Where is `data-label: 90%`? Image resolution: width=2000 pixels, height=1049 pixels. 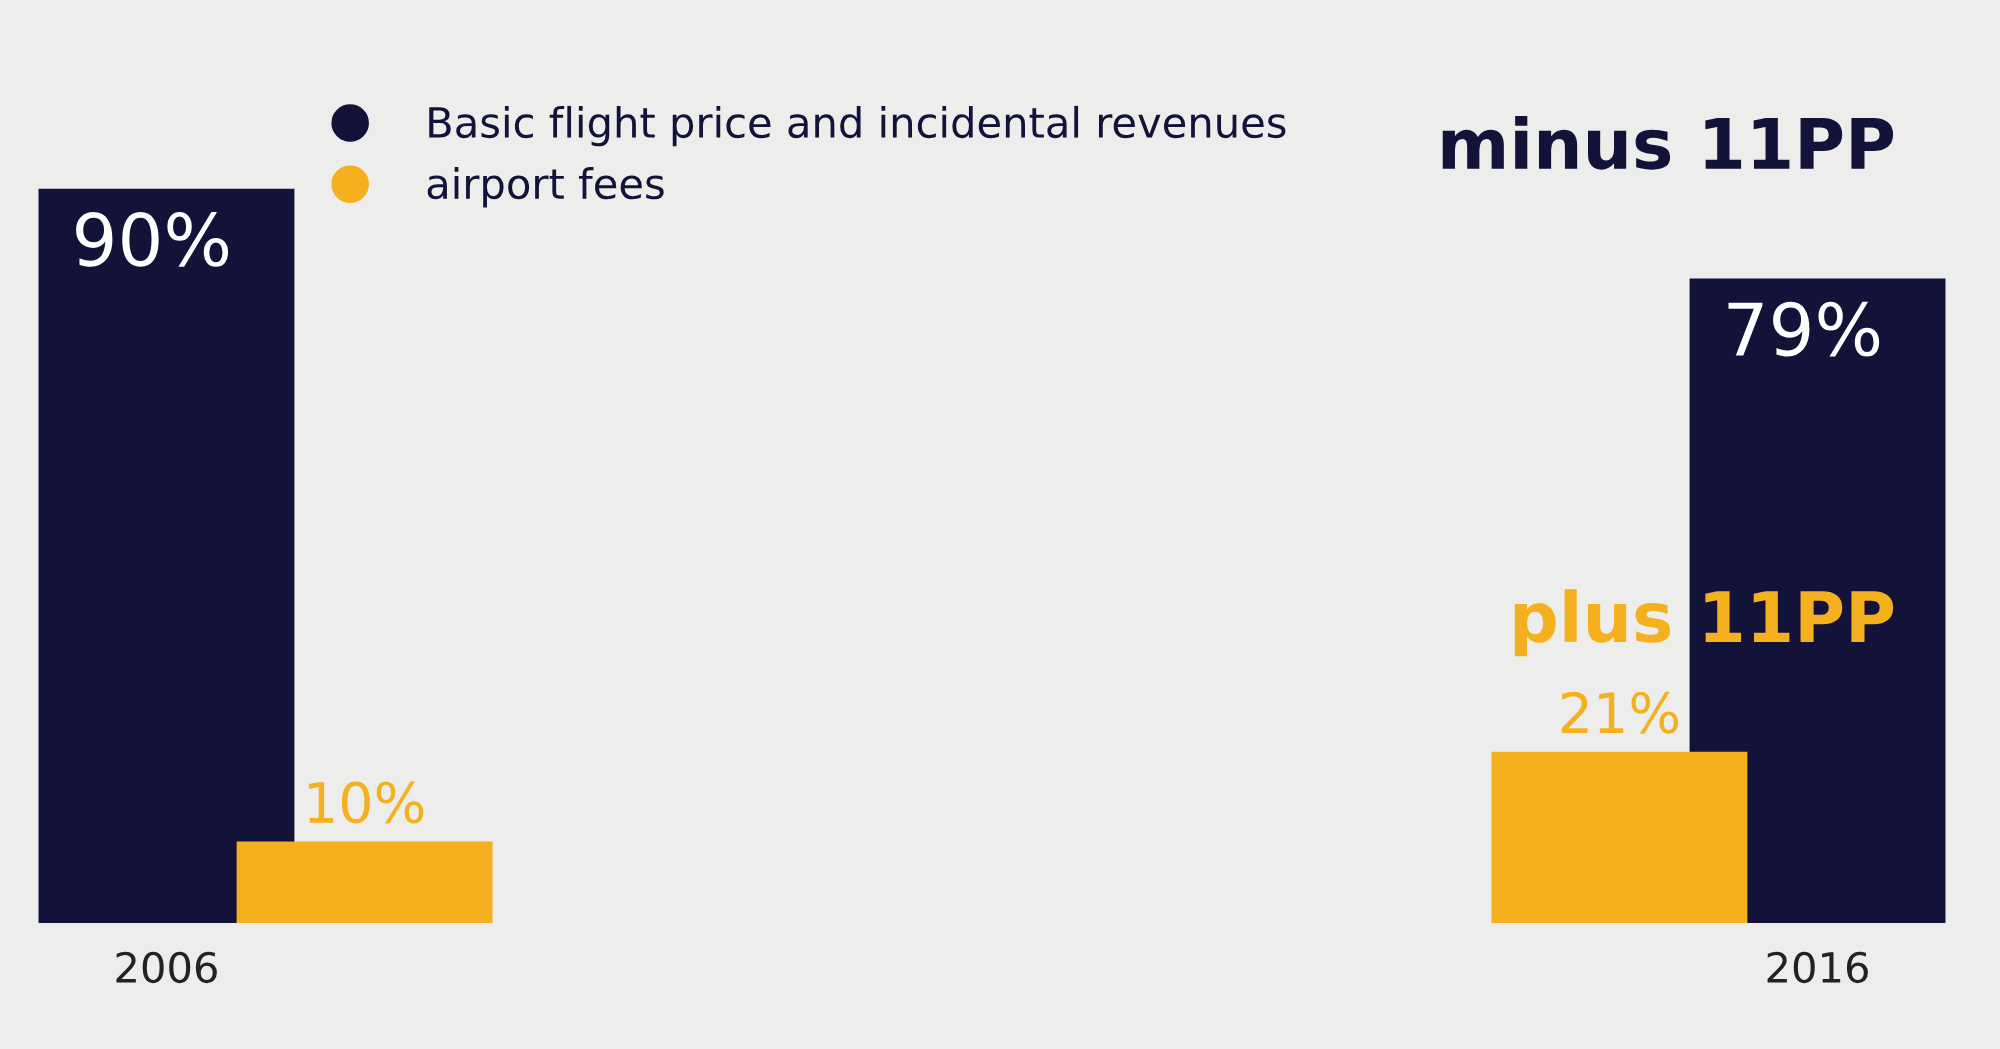
data-label: 90% is located at coordinates (152, 239).